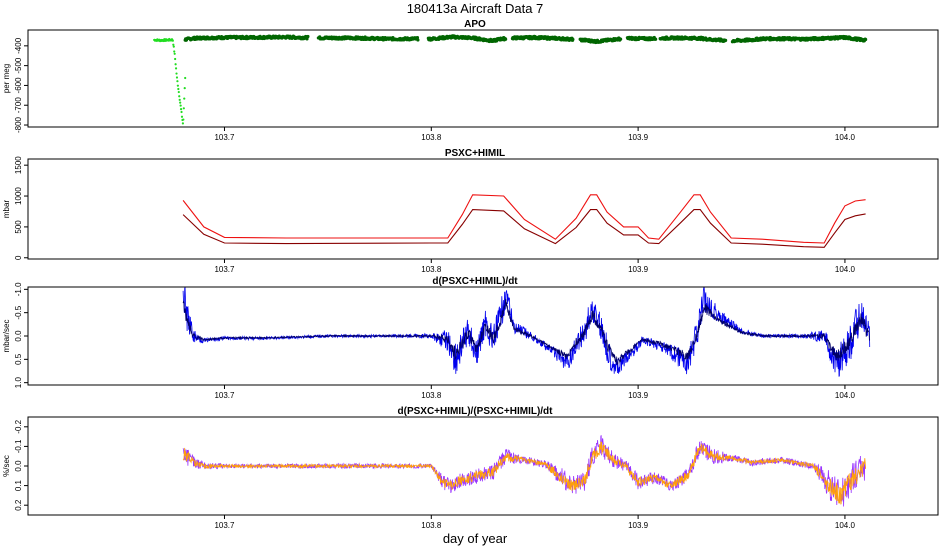 The width and height of the screenshot is (950, 550). Describe the element at coordinates (18, 257) in the screenshot. I see `y-tick-label: 0` at that location.